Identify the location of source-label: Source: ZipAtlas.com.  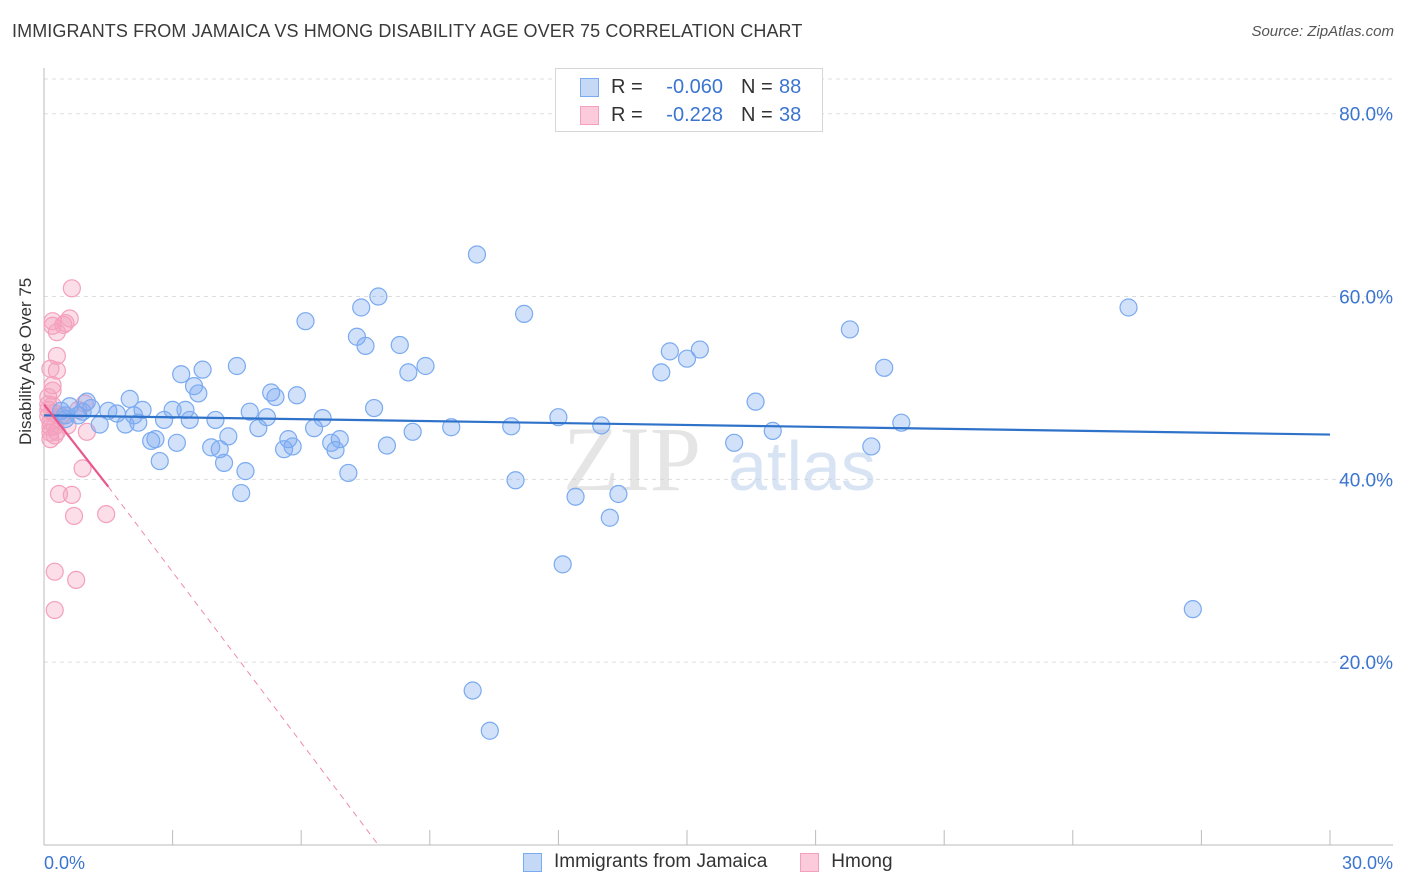
(1322, 31).